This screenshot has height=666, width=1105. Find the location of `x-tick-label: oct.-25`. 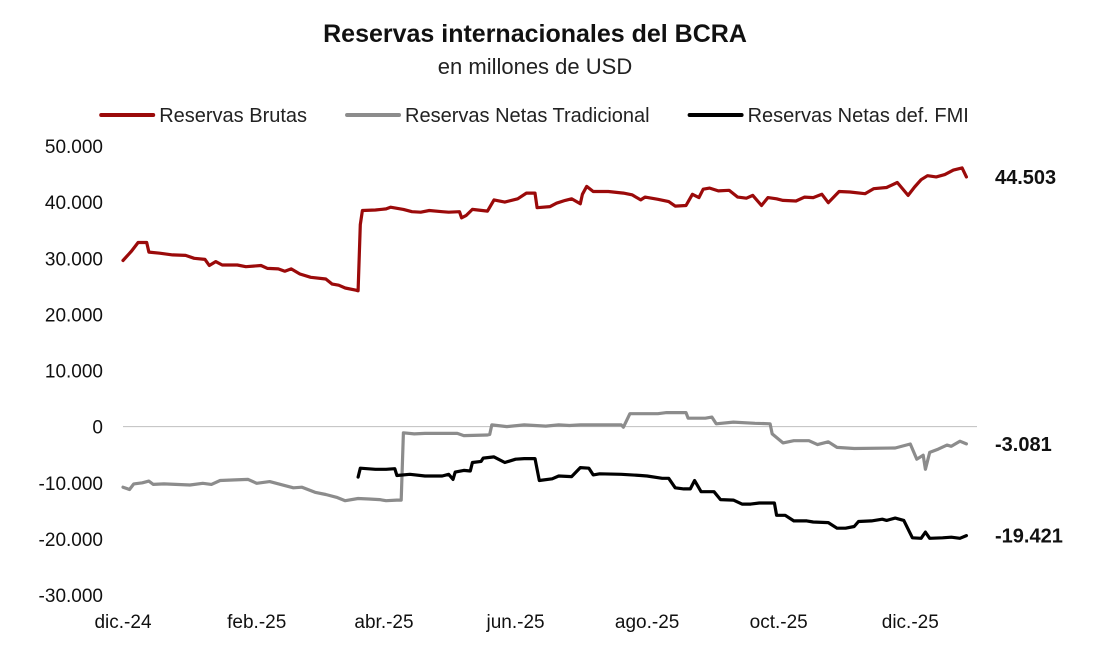

x-tick-label: oct.-25 is located at coordinates (779, 622).